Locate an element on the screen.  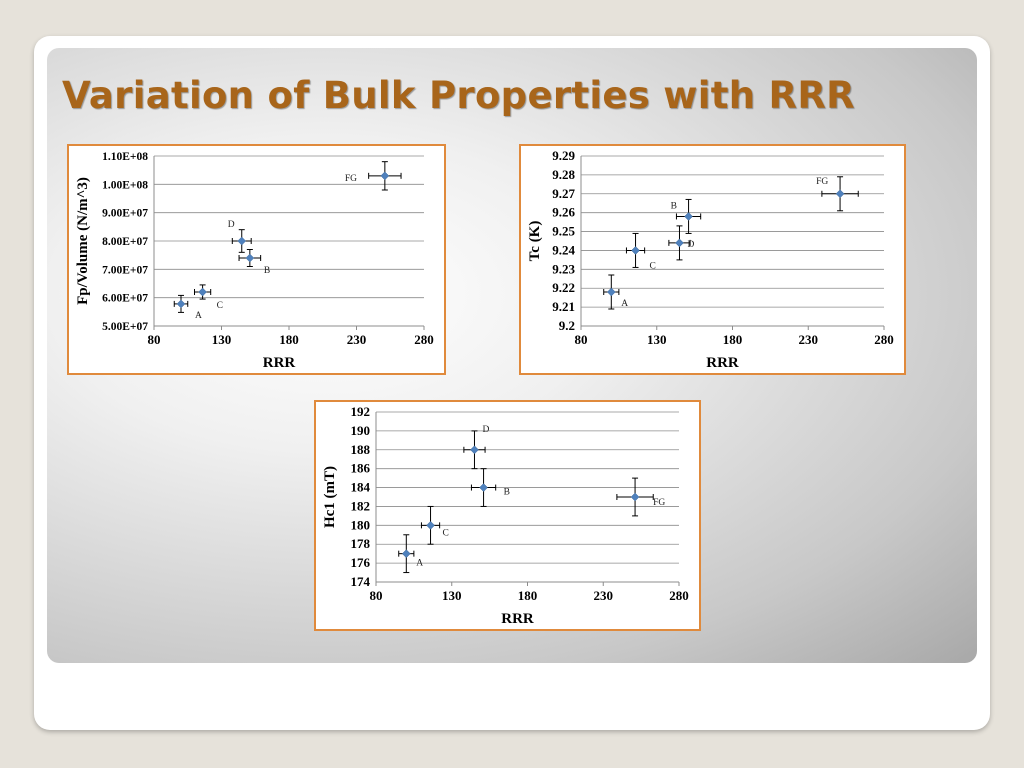
y-tick-label: 188 is located at coordinates (361, 449).